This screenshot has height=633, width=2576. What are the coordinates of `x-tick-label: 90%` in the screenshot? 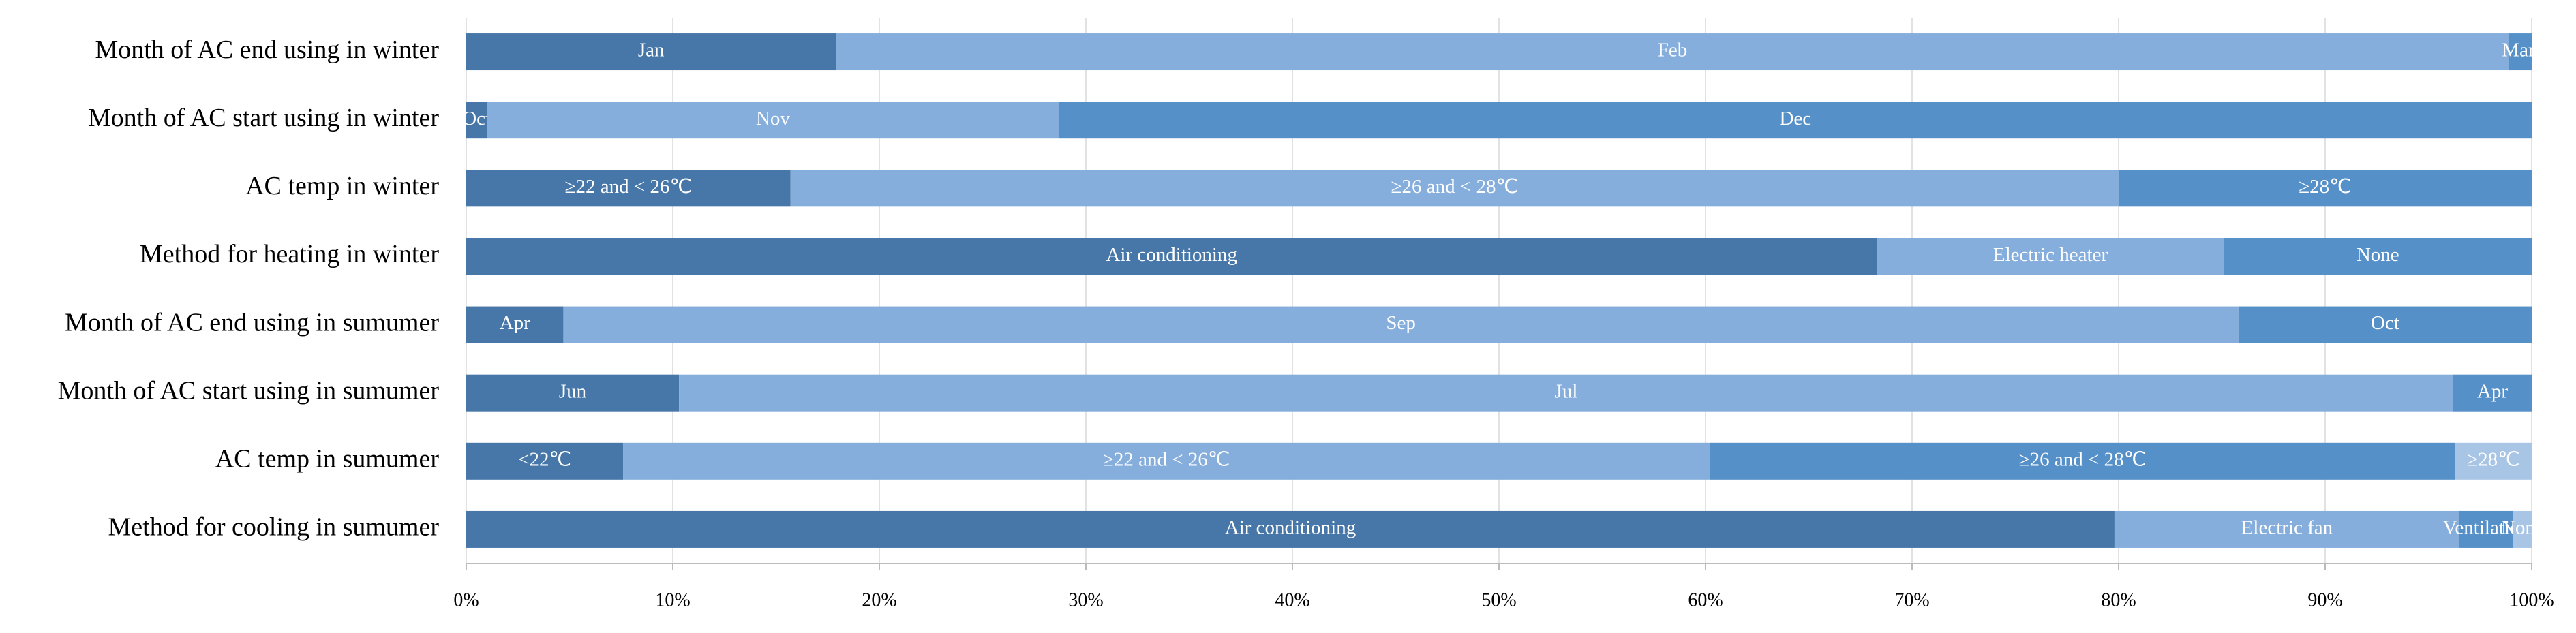 It's located at (2324, 600).